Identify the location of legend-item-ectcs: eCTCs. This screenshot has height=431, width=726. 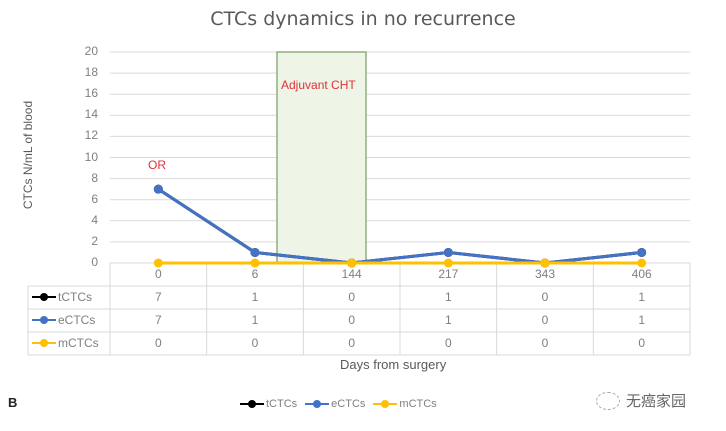
(335, 404).